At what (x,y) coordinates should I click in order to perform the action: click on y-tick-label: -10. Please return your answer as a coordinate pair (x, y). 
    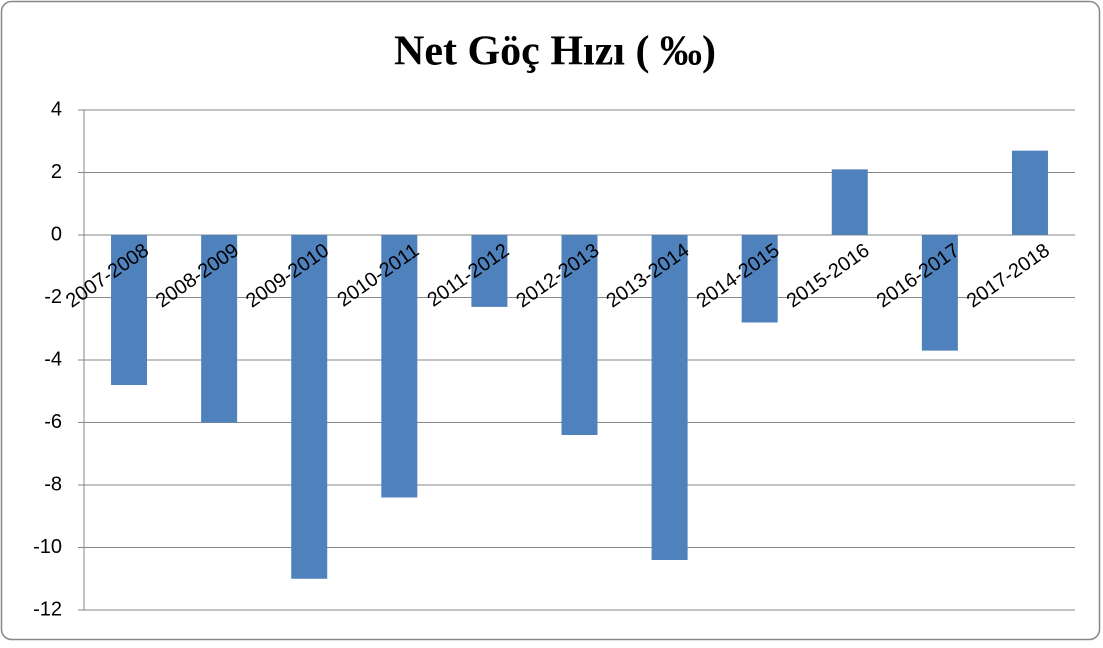
    Looking at the image, I should click on (47, 547).